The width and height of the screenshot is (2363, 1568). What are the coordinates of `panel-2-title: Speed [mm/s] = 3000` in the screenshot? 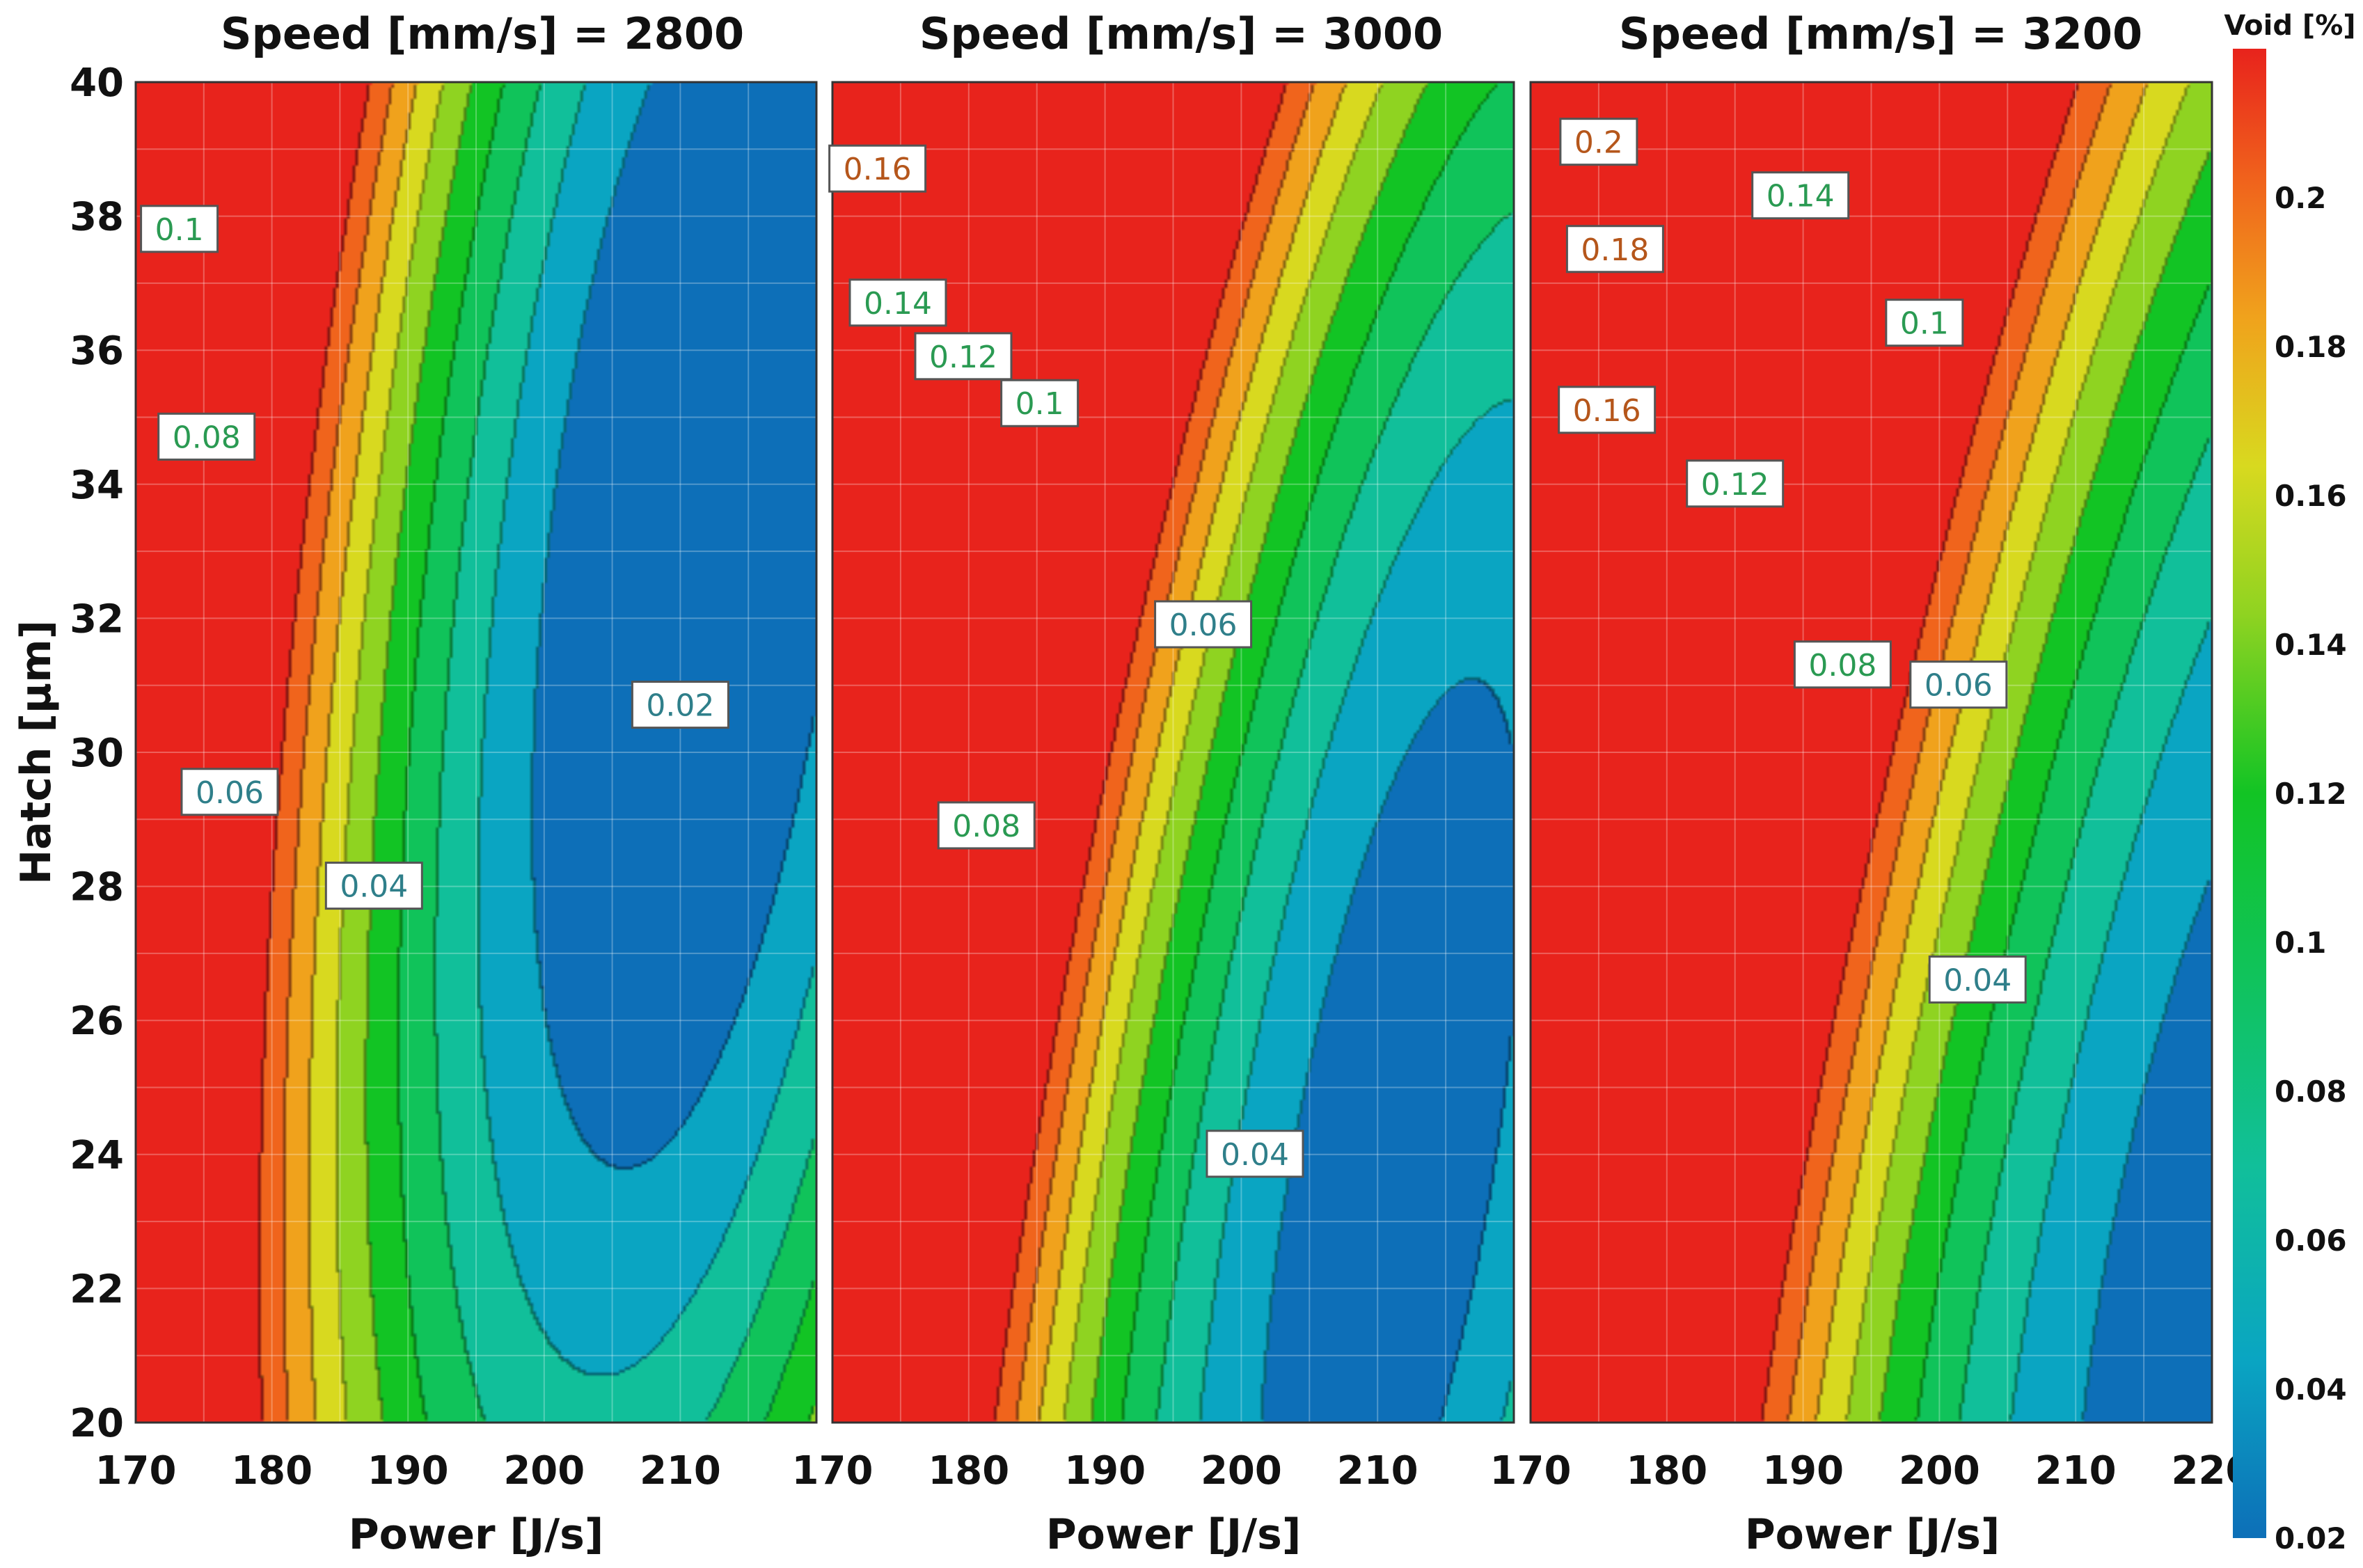 It's located at (1181, 33).